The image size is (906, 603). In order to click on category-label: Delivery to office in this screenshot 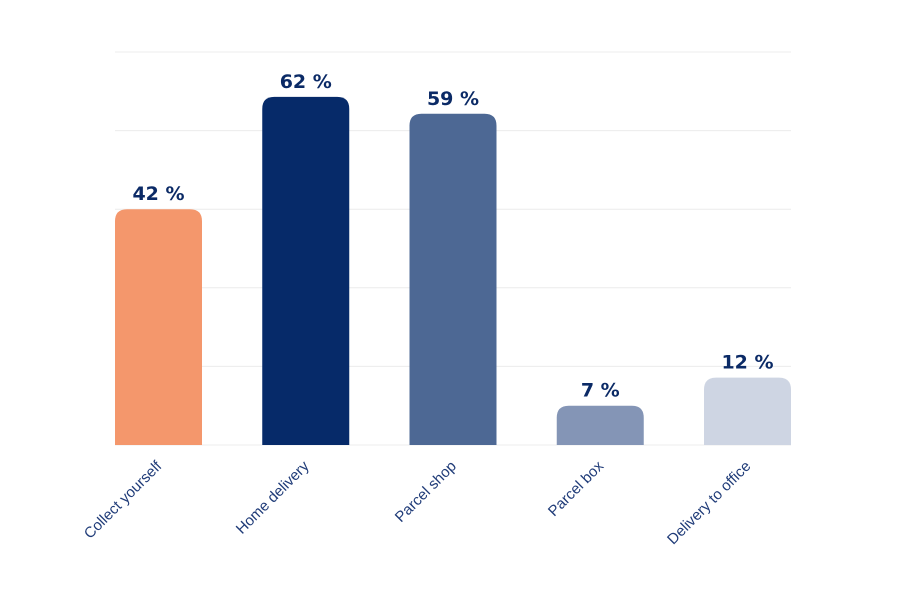, I will do `click(709, 503)`.